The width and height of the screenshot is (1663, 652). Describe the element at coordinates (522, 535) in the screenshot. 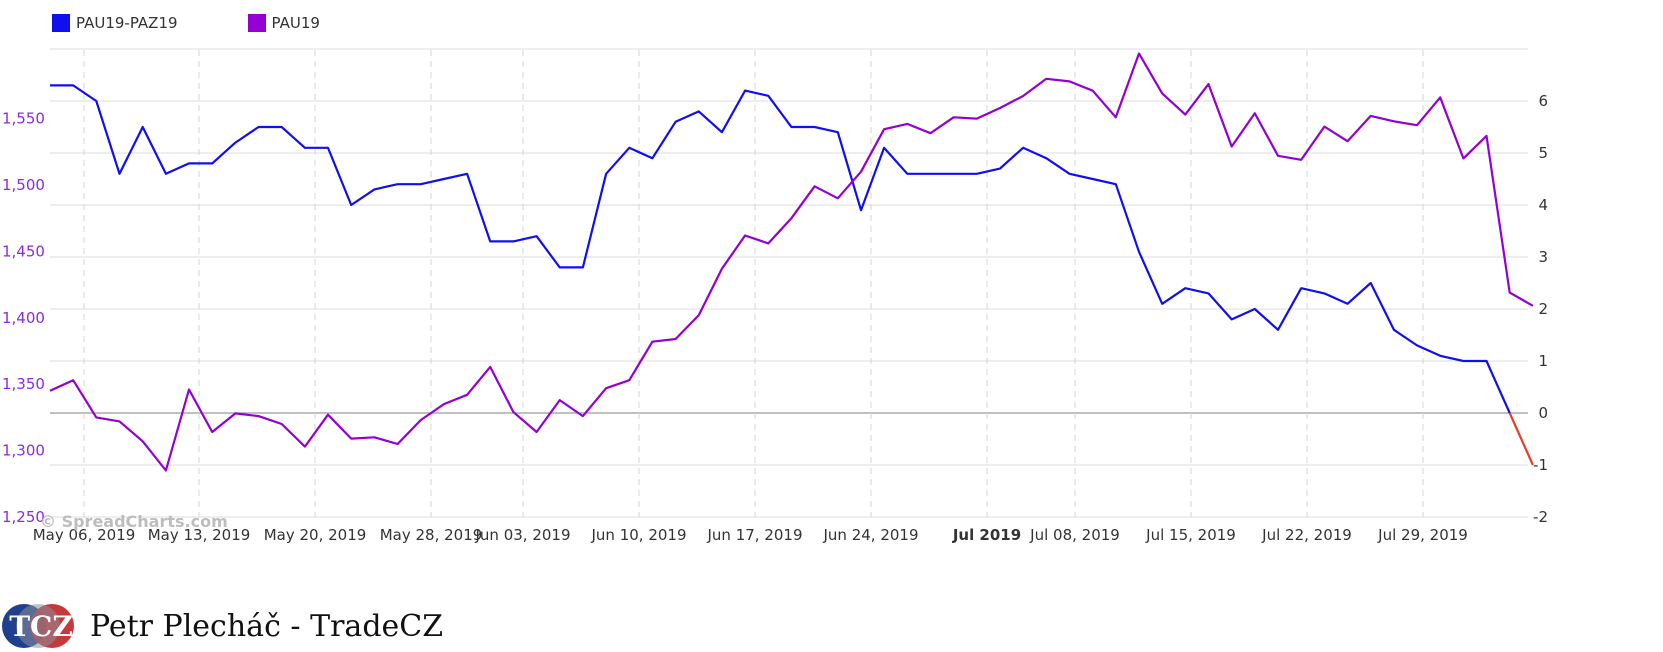

I see `x-tick-label: Jun 03, 2019` at that location.